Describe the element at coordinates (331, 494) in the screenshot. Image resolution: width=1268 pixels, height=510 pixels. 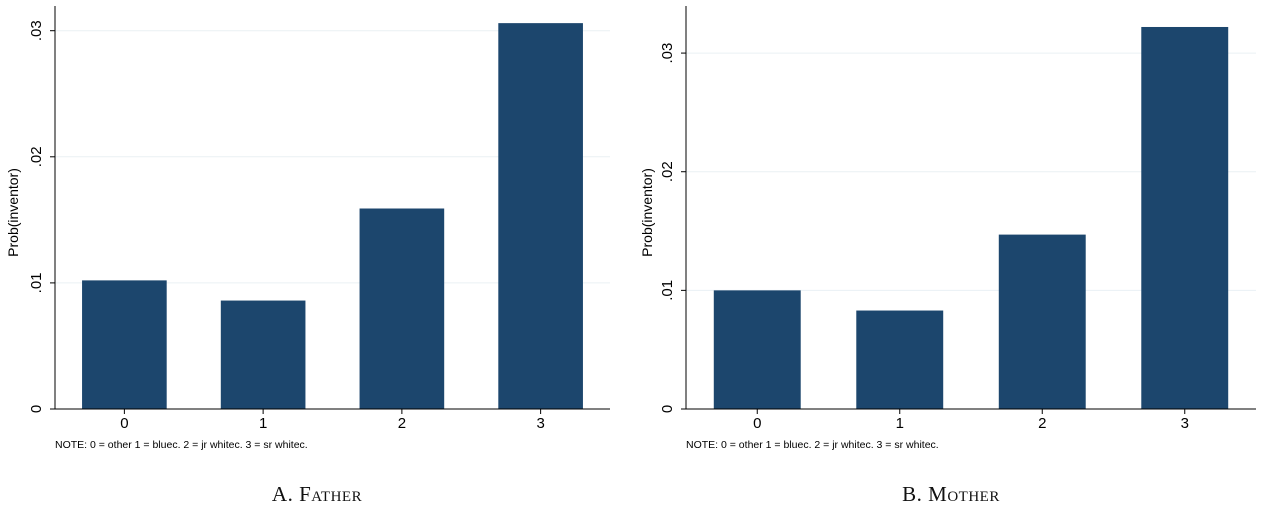
I see `caption-name: Father` at that location.